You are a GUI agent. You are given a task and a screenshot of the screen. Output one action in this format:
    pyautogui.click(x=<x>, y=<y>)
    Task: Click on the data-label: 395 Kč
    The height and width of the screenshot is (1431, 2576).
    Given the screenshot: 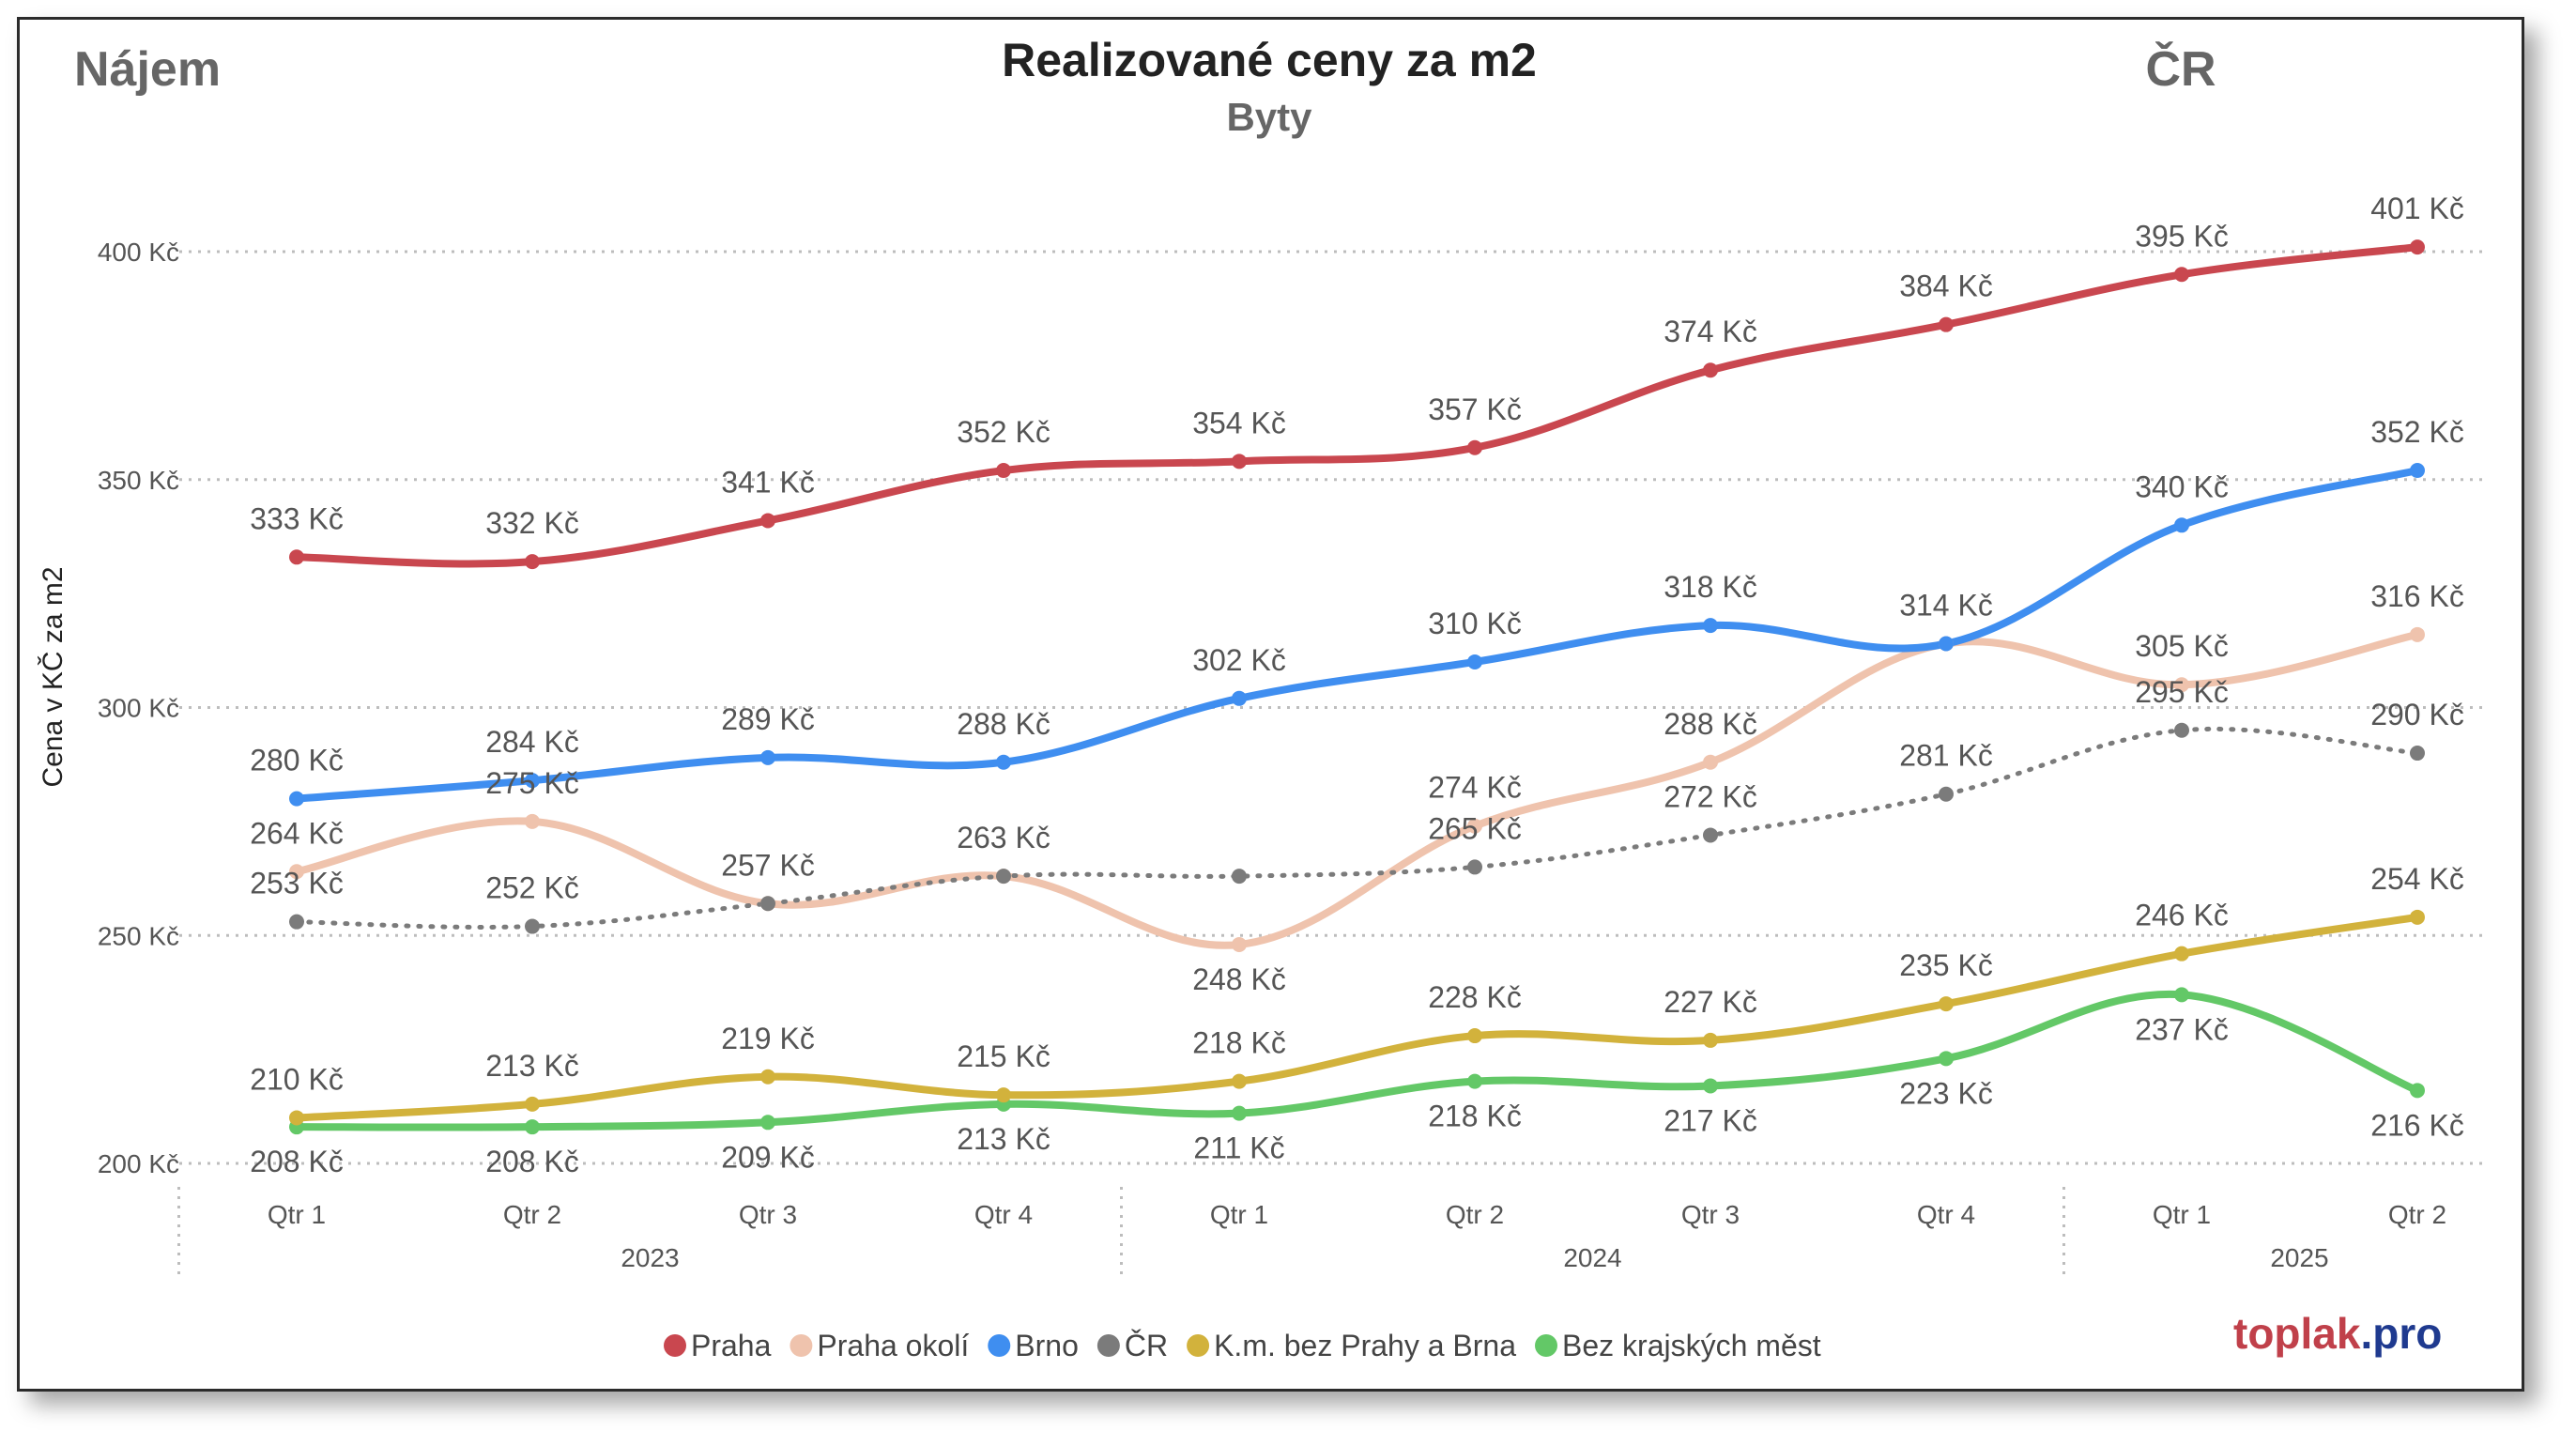 What is the action you would take?
    pyautogui.click(x=2182, y=236)
    